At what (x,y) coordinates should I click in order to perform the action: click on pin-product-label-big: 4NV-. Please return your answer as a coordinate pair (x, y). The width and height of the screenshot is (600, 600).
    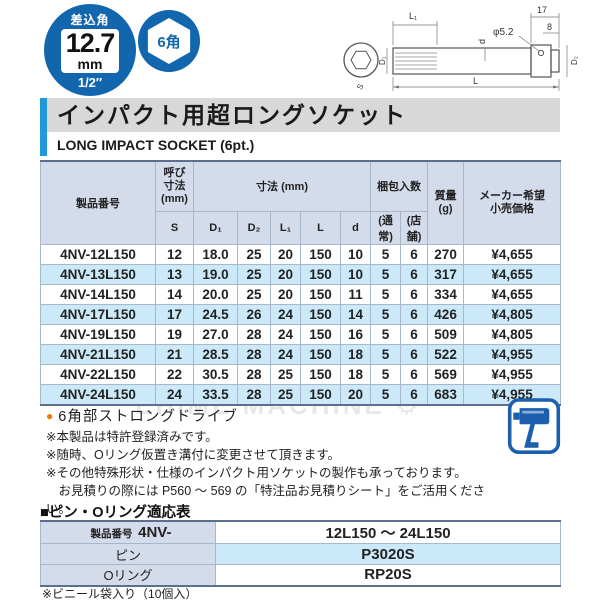
    Looking at the image, I should click on (155, 532).